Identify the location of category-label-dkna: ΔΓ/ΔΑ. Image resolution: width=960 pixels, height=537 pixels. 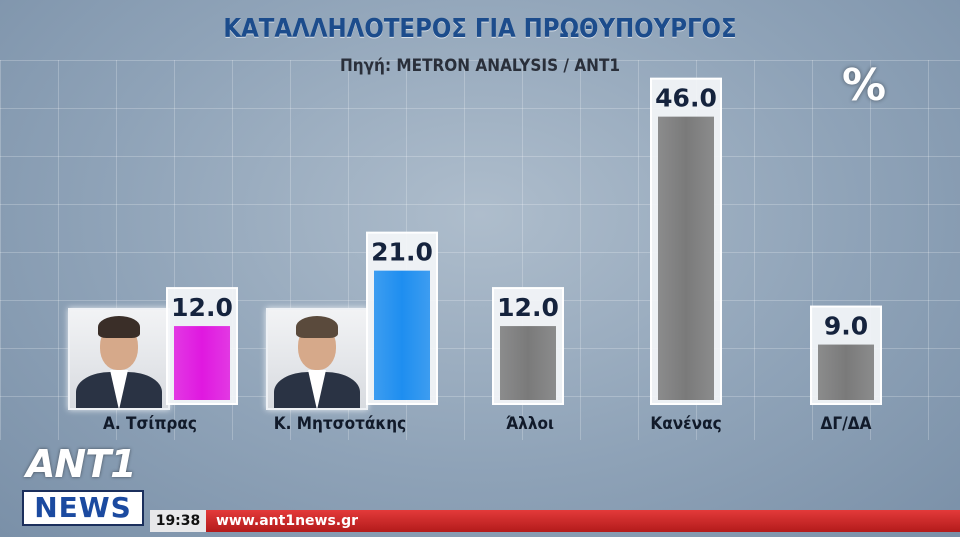
(846, 424).